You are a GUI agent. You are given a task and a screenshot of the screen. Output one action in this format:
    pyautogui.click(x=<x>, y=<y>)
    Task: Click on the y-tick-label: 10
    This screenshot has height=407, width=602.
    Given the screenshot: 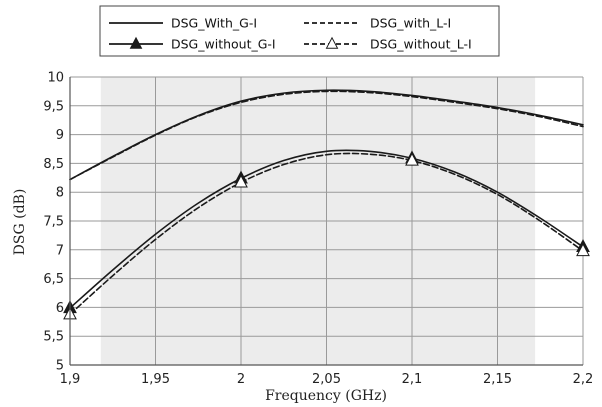 What is the action you would take?
    pyautogui.click(x=55, y=78)
    